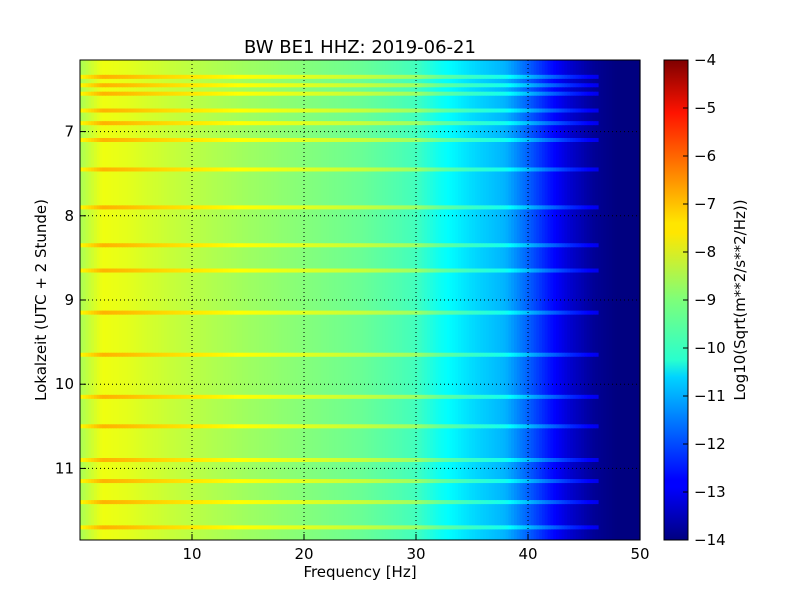  What do you see at coordinates (710, 492) in the screenshot?
I see `colorbar-tick-label: −13` at bounding box center [710, 492].